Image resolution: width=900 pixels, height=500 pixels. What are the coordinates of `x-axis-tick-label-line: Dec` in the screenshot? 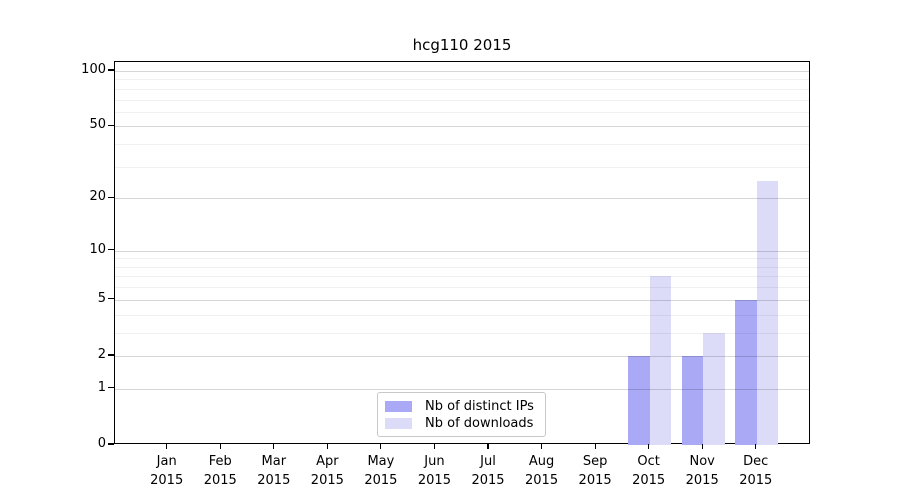 It's located at (756, 461).